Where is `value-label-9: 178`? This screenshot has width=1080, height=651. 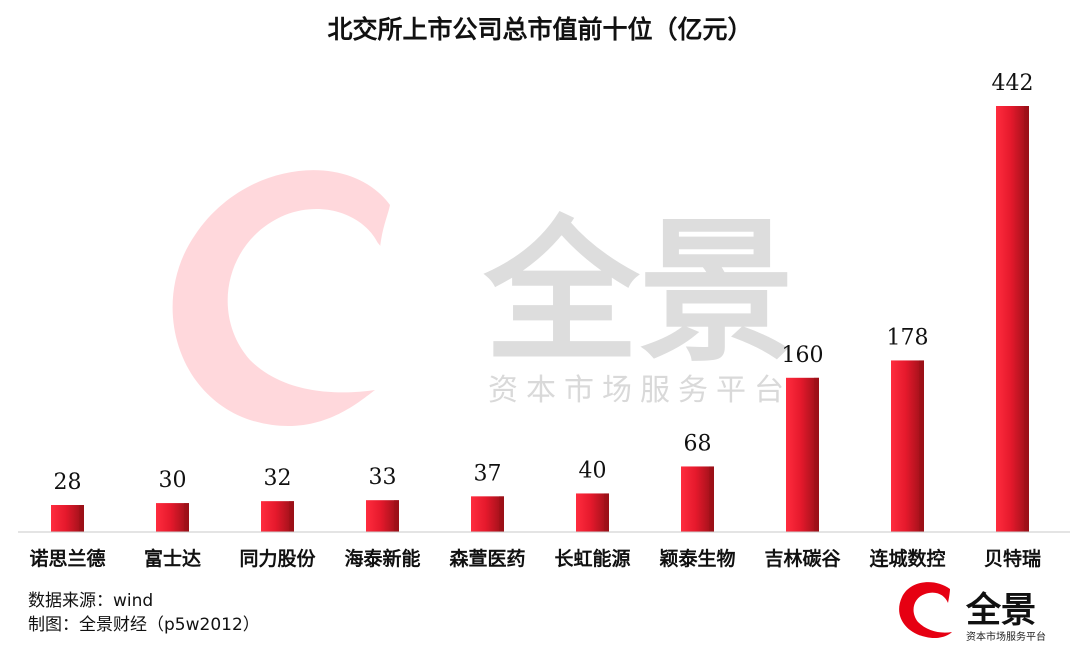 value-label-9: 178 is located at coordinates (908, 337).